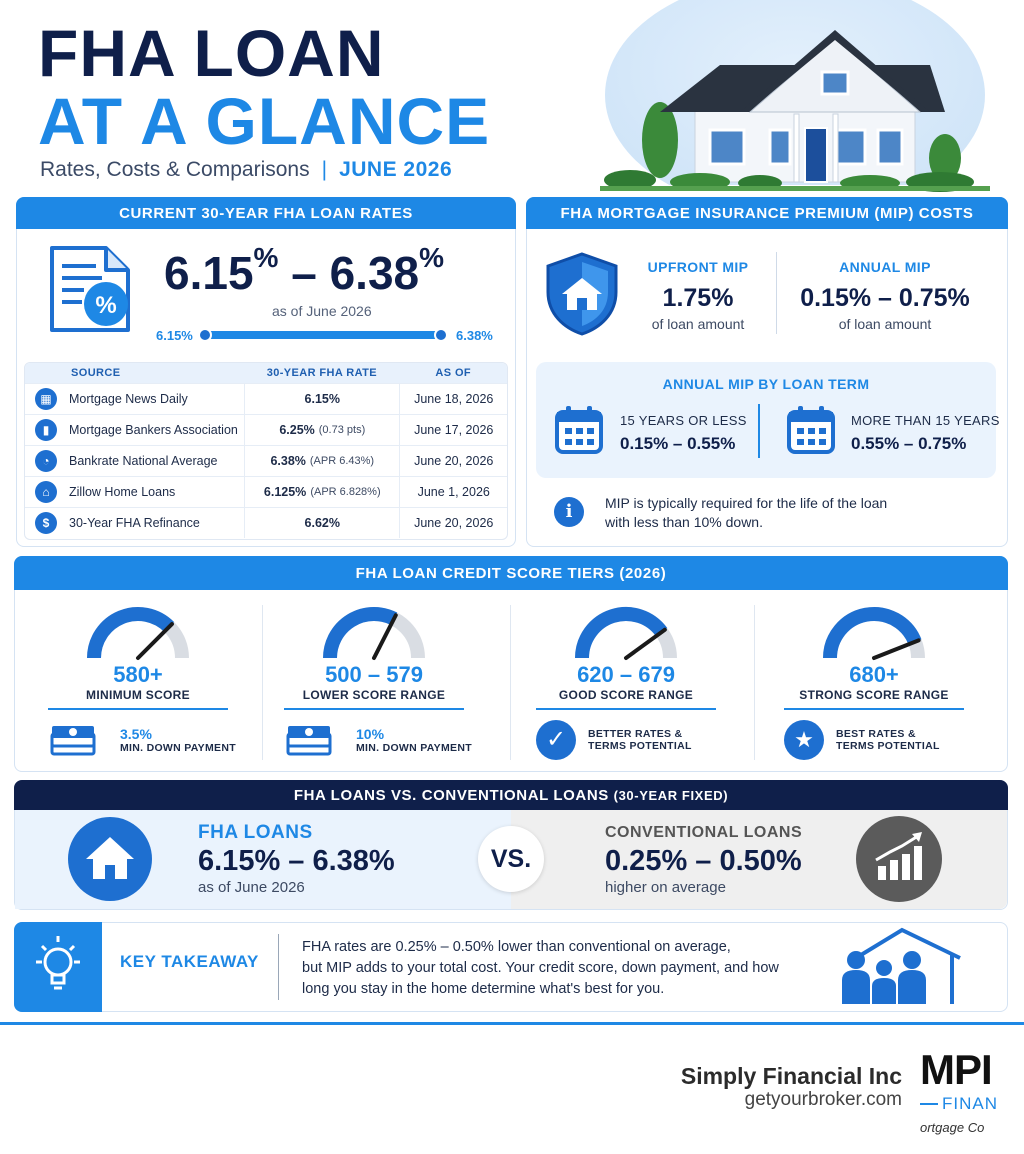  Describe the element at coordinates (703, 861) in the screenshot. I see `conv-value: 0.25% – 0.50%` at that location.